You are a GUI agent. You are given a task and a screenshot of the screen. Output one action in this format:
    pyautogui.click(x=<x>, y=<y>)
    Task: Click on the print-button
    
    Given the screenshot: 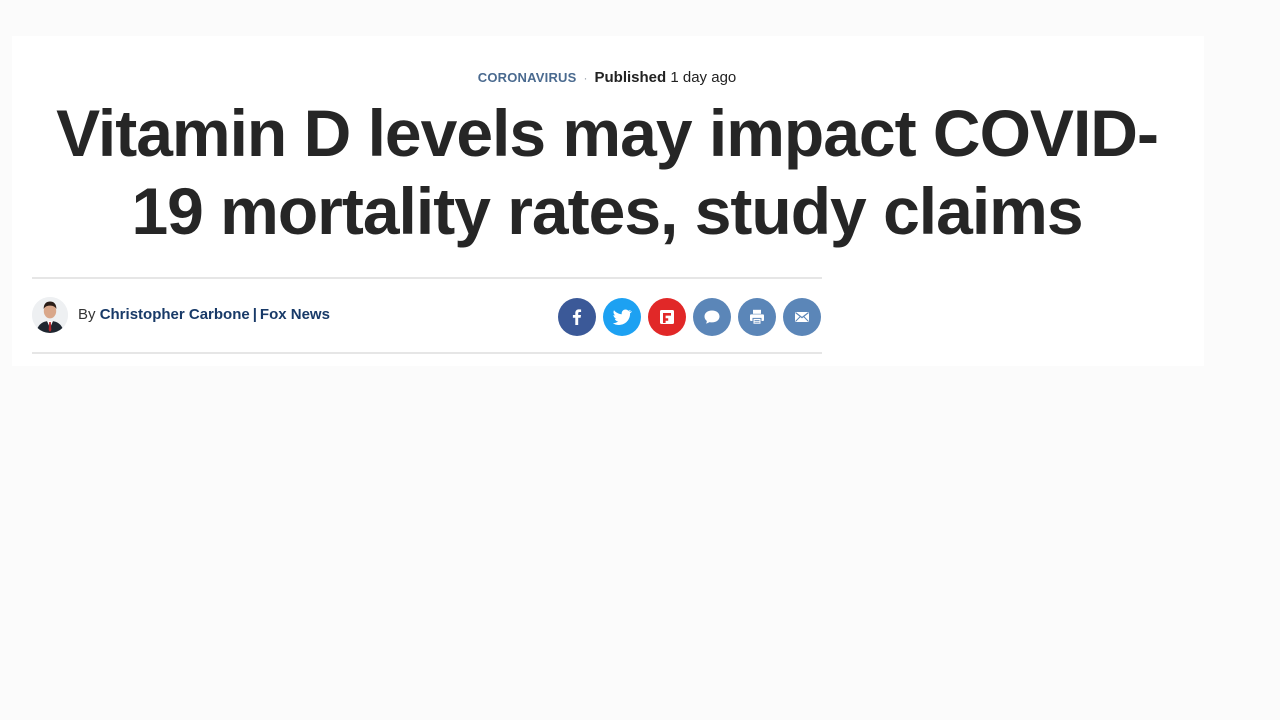 What is the action you would take?
    pyautogui.click(x=757, y=317)
    